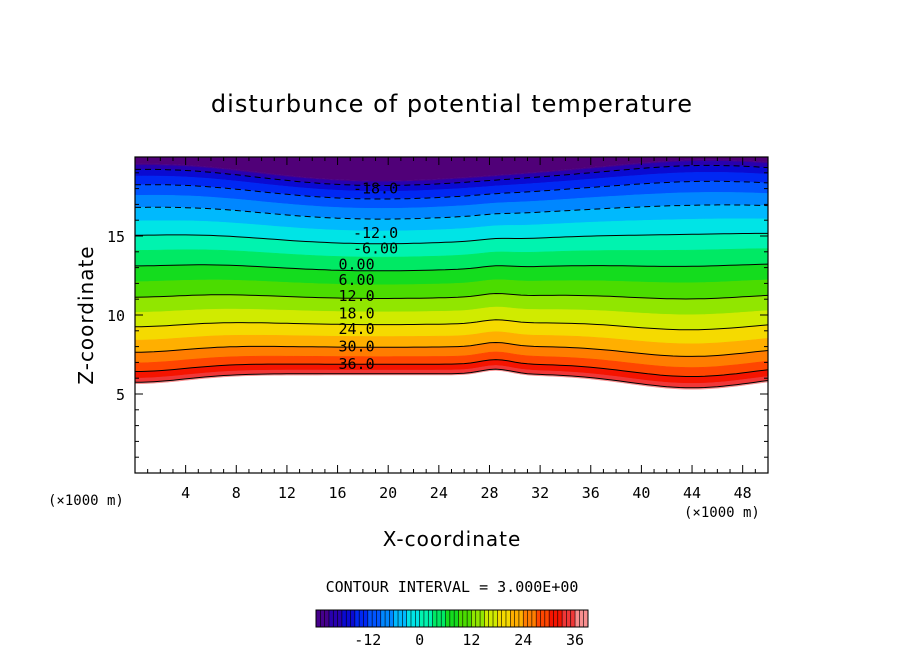 The image size is (904, 654). I want to click on x-tick-label: 32, so click(540, 493).